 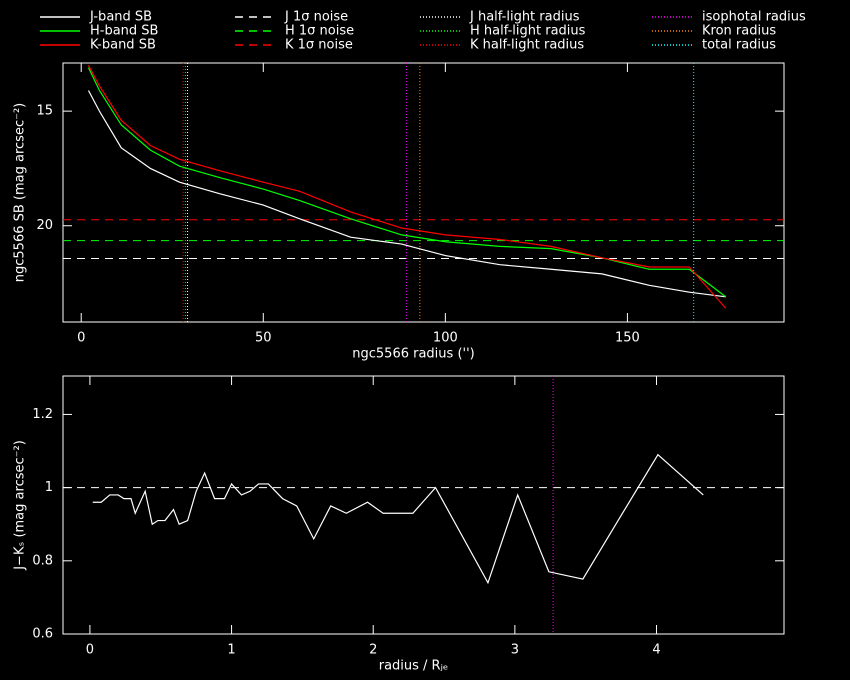 I want to click on y-tick-label: 0.8, so click(x=42, y=560).